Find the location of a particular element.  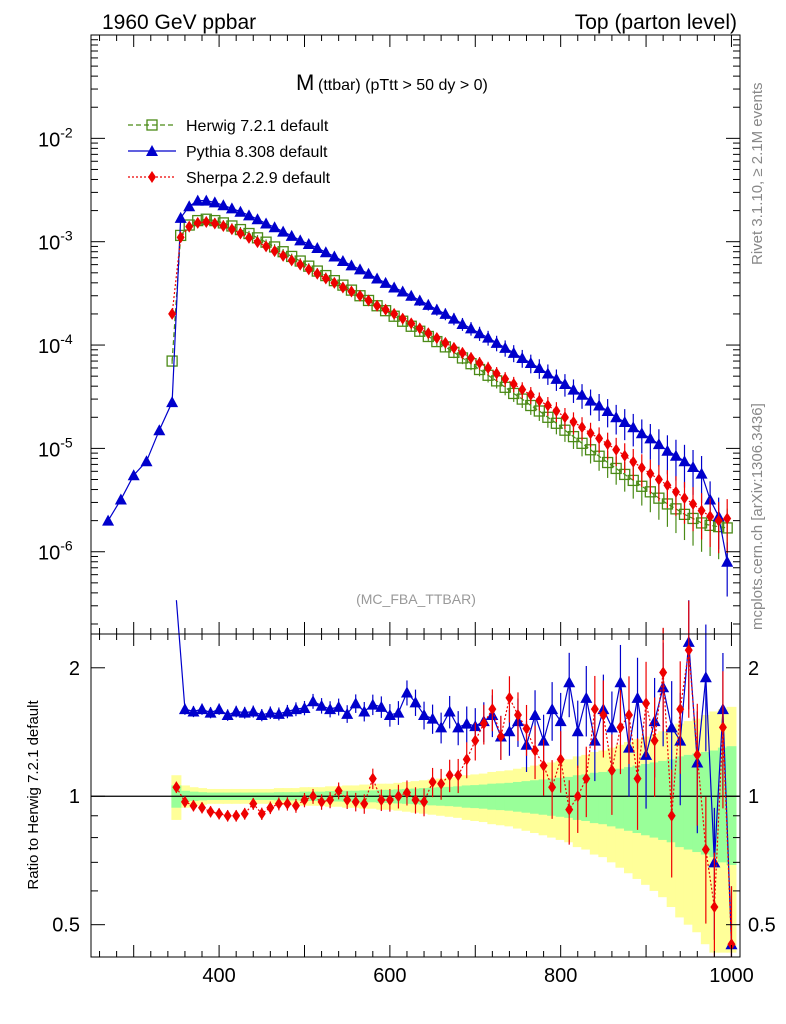

legend-marker-herwig is located at coordinates (152, 125).